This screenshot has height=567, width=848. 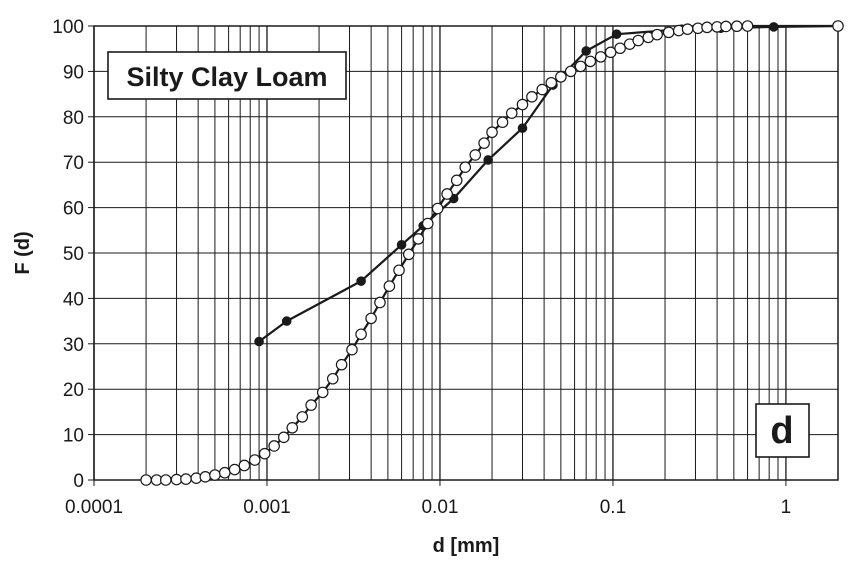 I want to click on y-tick-label: 90, so click(x=73, y=72).